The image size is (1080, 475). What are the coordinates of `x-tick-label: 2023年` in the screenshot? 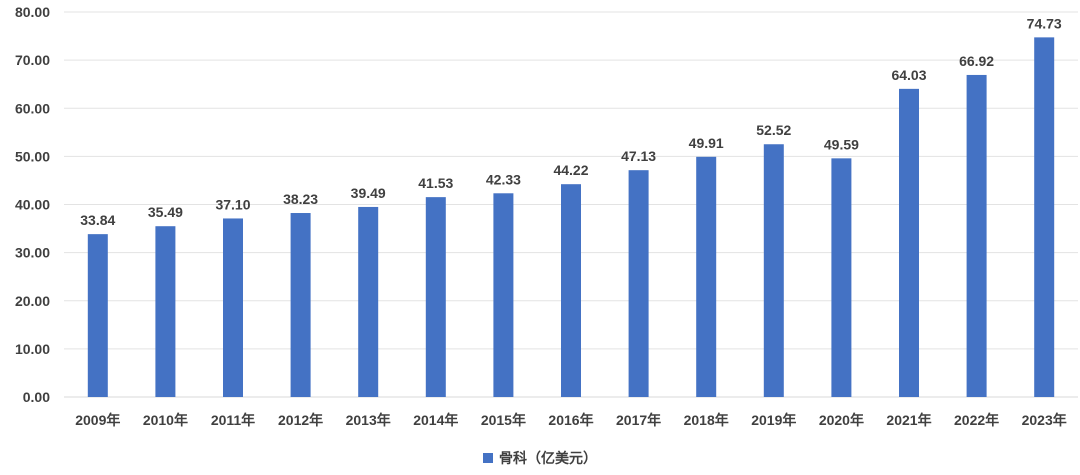 It's located at (1044, 420).